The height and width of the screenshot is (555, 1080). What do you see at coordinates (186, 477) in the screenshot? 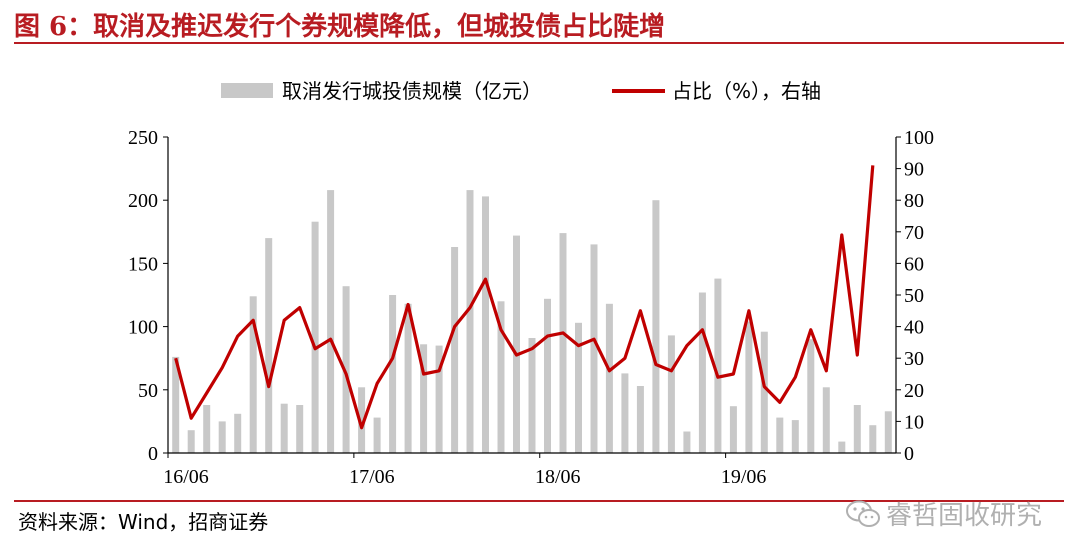
I see `x-tick-label: 16/06` at bounding box center [186, 477].